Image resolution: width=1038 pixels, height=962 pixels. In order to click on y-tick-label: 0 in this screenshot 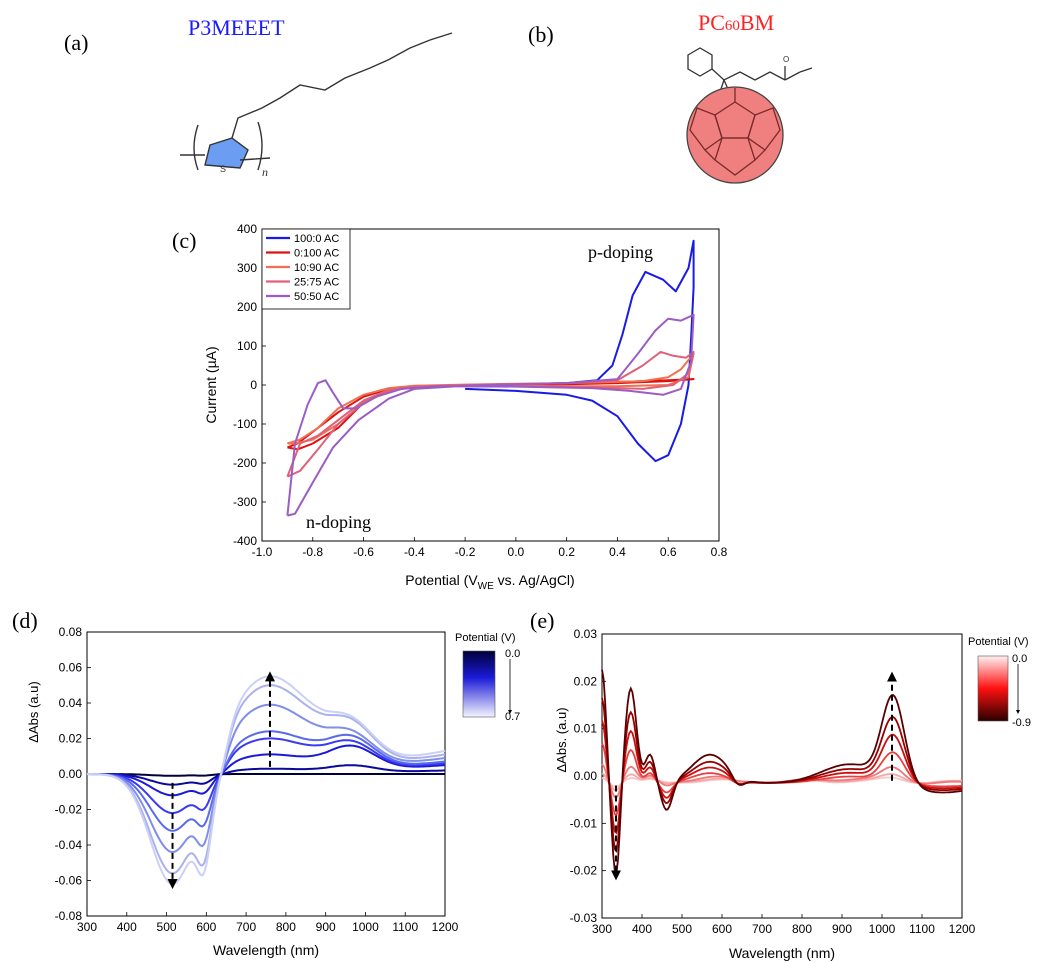, I will do `click(253, 385)`.